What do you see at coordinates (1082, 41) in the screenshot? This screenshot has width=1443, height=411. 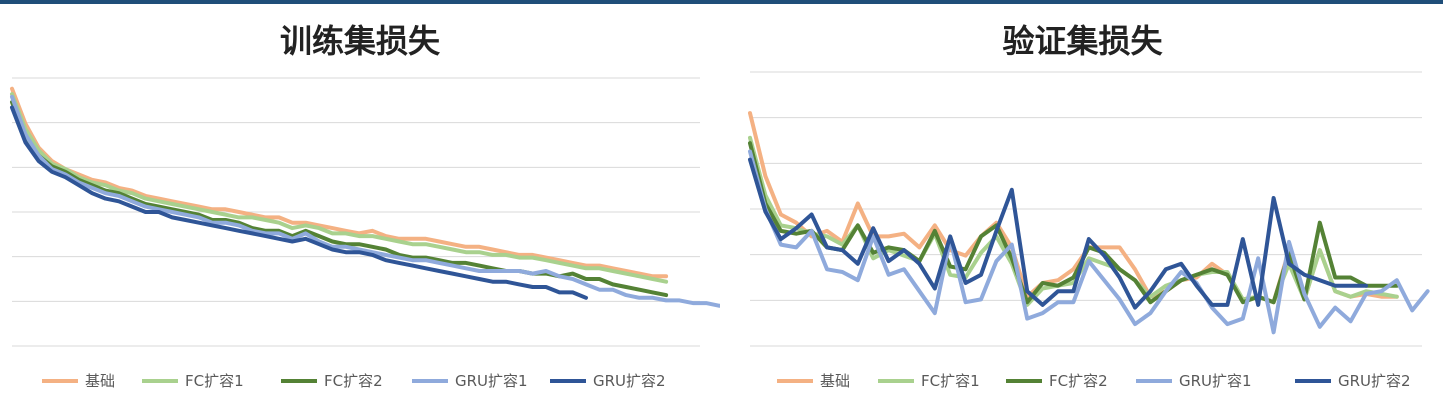 I see `chart-title: 验证集损失` at bounding box center [1082, 41].